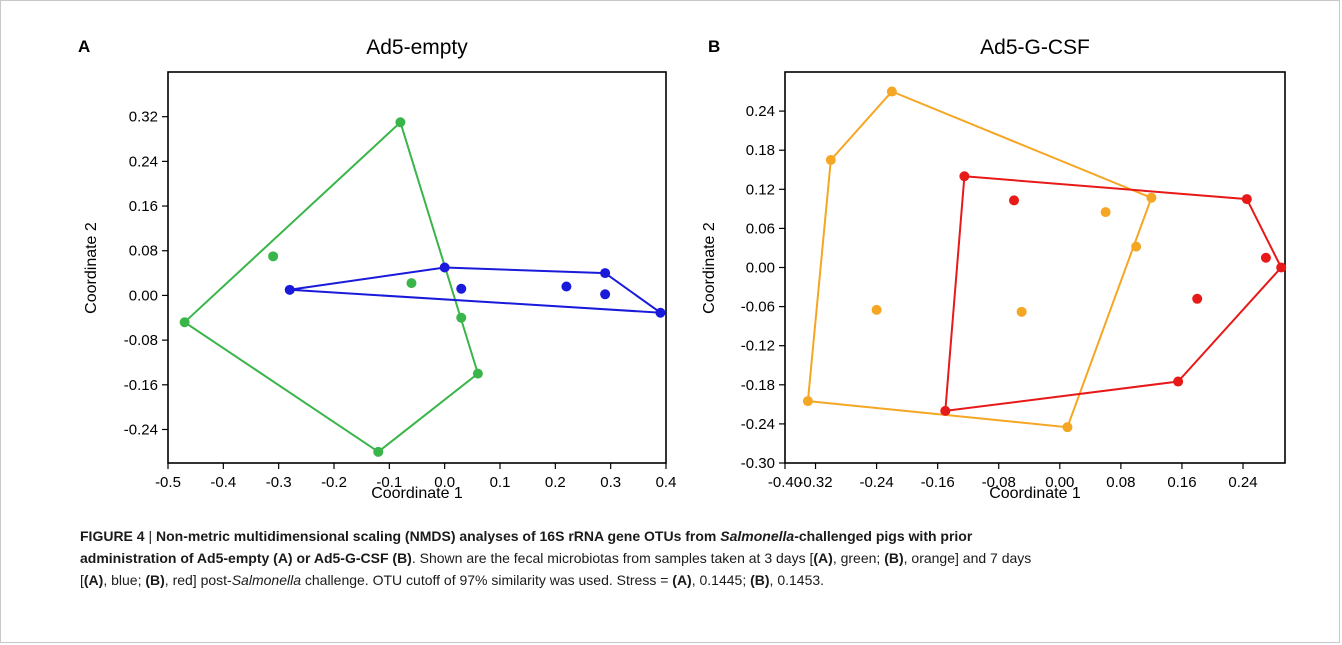  I want to click on x-tick-label: 0.08, so click(1120, 482).